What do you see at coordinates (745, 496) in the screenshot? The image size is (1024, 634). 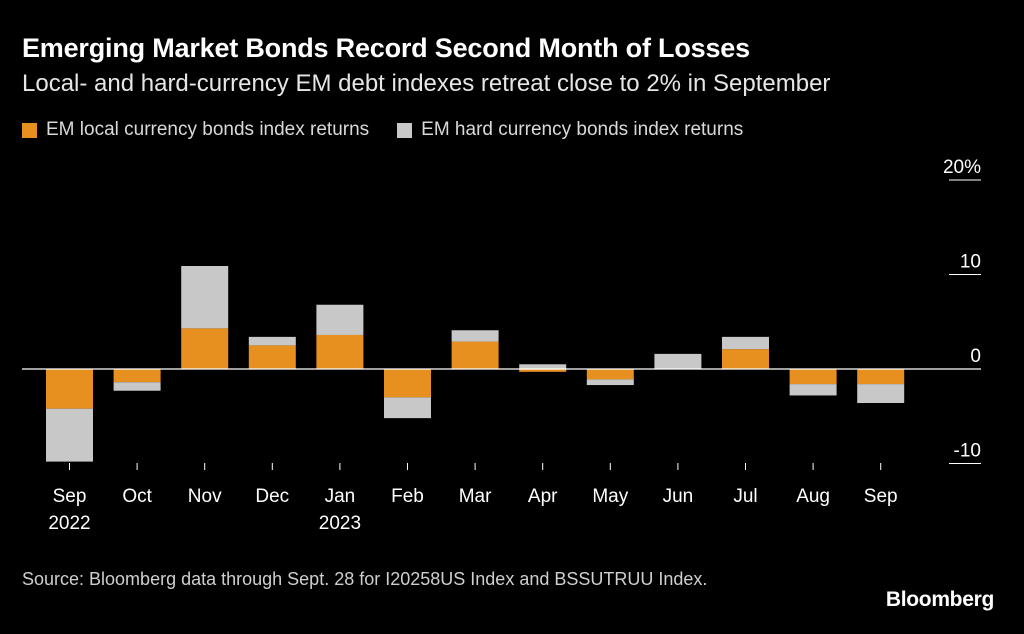 I see `x-tick-label: Jul` at bounding box center [745, 496].